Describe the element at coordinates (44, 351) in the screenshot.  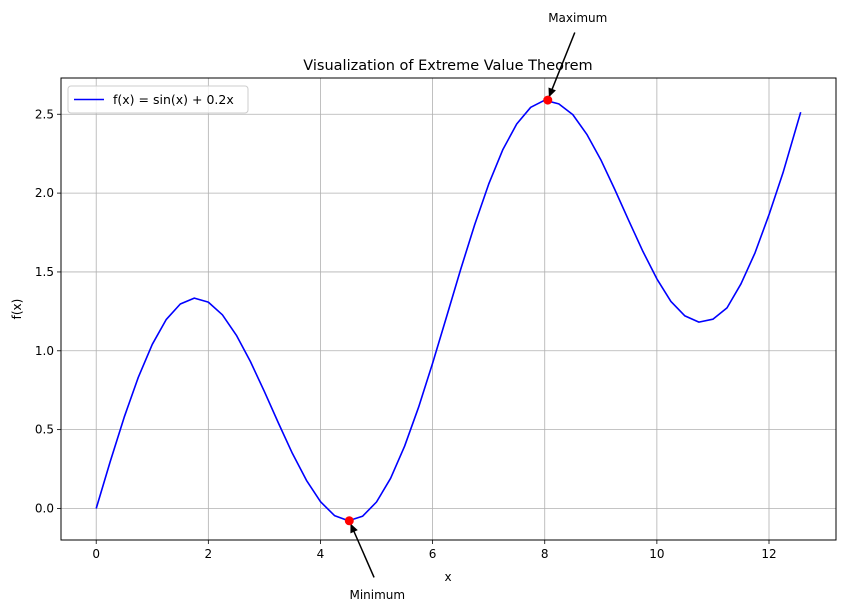
I see `y-tick-label: 1.0` at that location.